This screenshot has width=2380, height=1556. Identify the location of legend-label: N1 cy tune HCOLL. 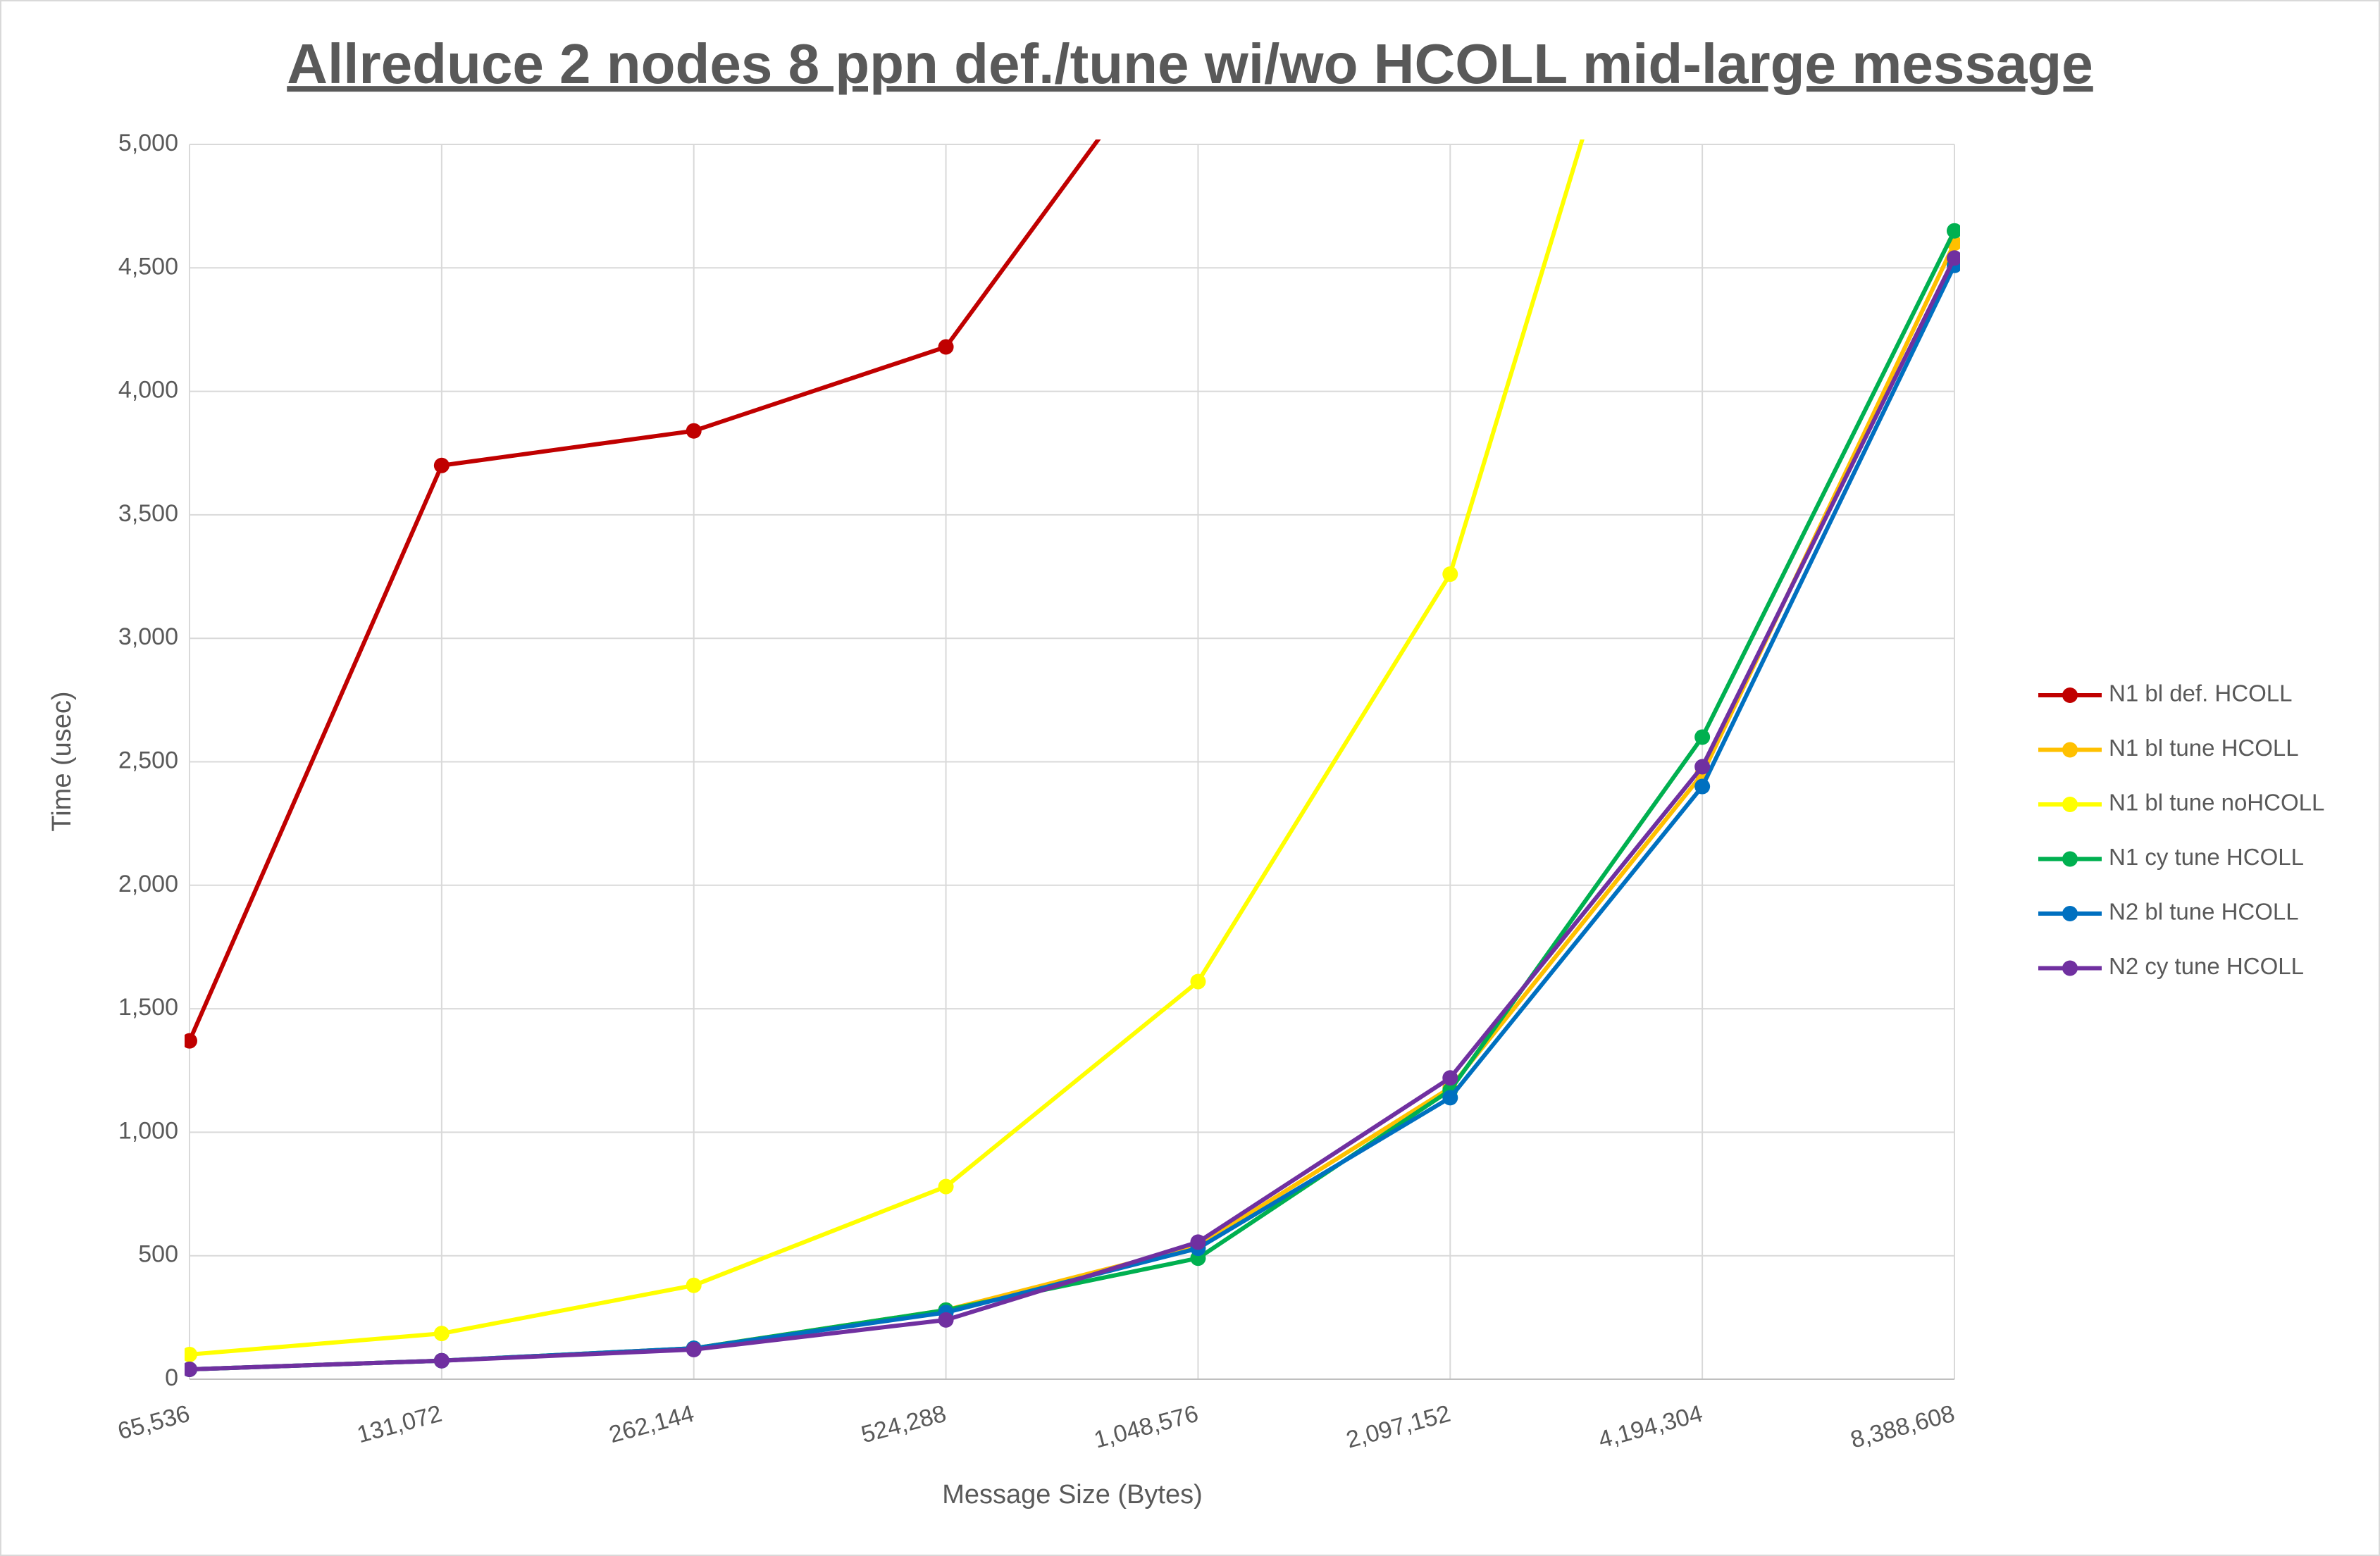
(2206, 857).